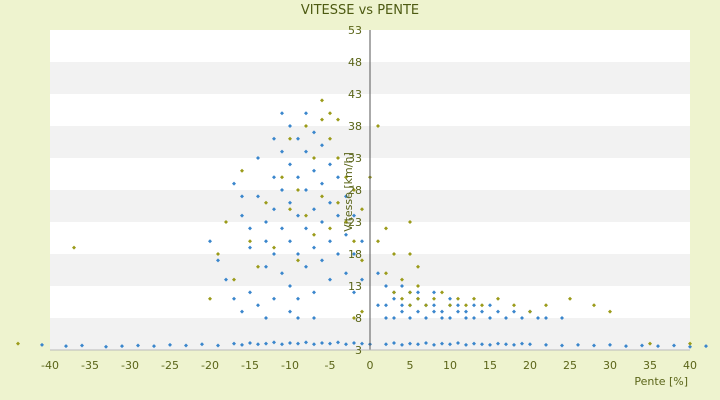 This screenshot has width=720, height=400. I want to click on x-tick-label: 25, so click(570, 365).